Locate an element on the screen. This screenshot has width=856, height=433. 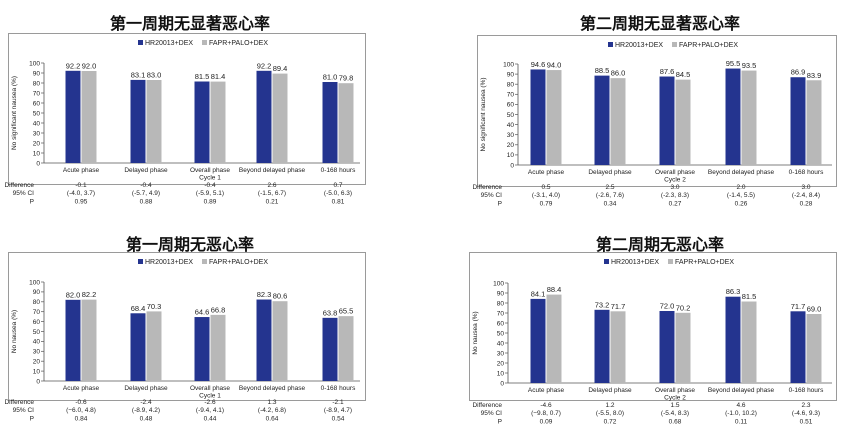
stat-value: -2.4 is located at coordinates (146, 402).